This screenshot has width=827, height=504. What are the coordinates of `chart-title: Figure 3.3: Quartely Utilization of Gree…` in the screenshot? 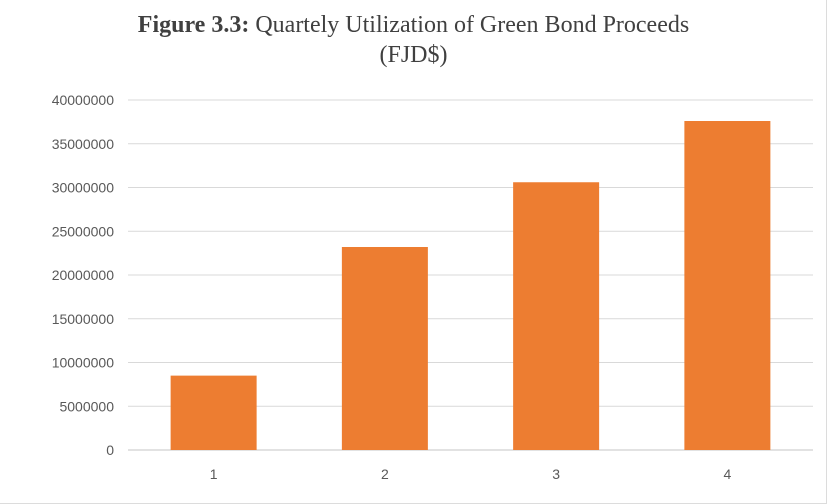 It's located at (413, 40).